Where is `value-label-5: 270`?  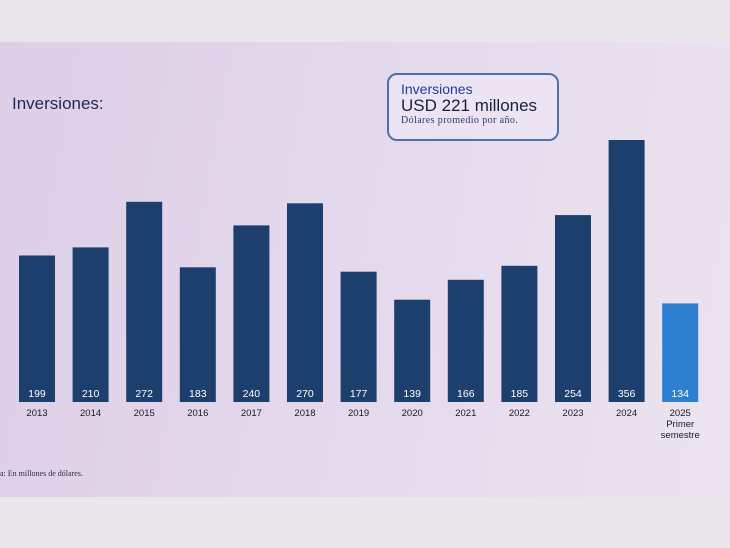
value-label-5: 270 is located at coordinates (305, 394).